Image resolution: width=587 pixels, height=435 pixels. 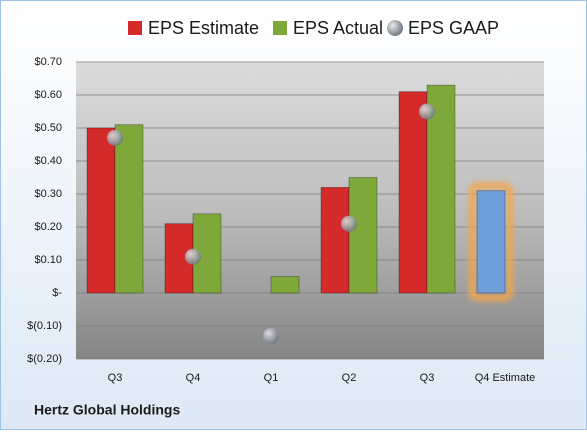 What do you see at coordinates (48, 260) in the screenshot?
I see `y-tick-label: $0.10` at bounding box center [48, 260].